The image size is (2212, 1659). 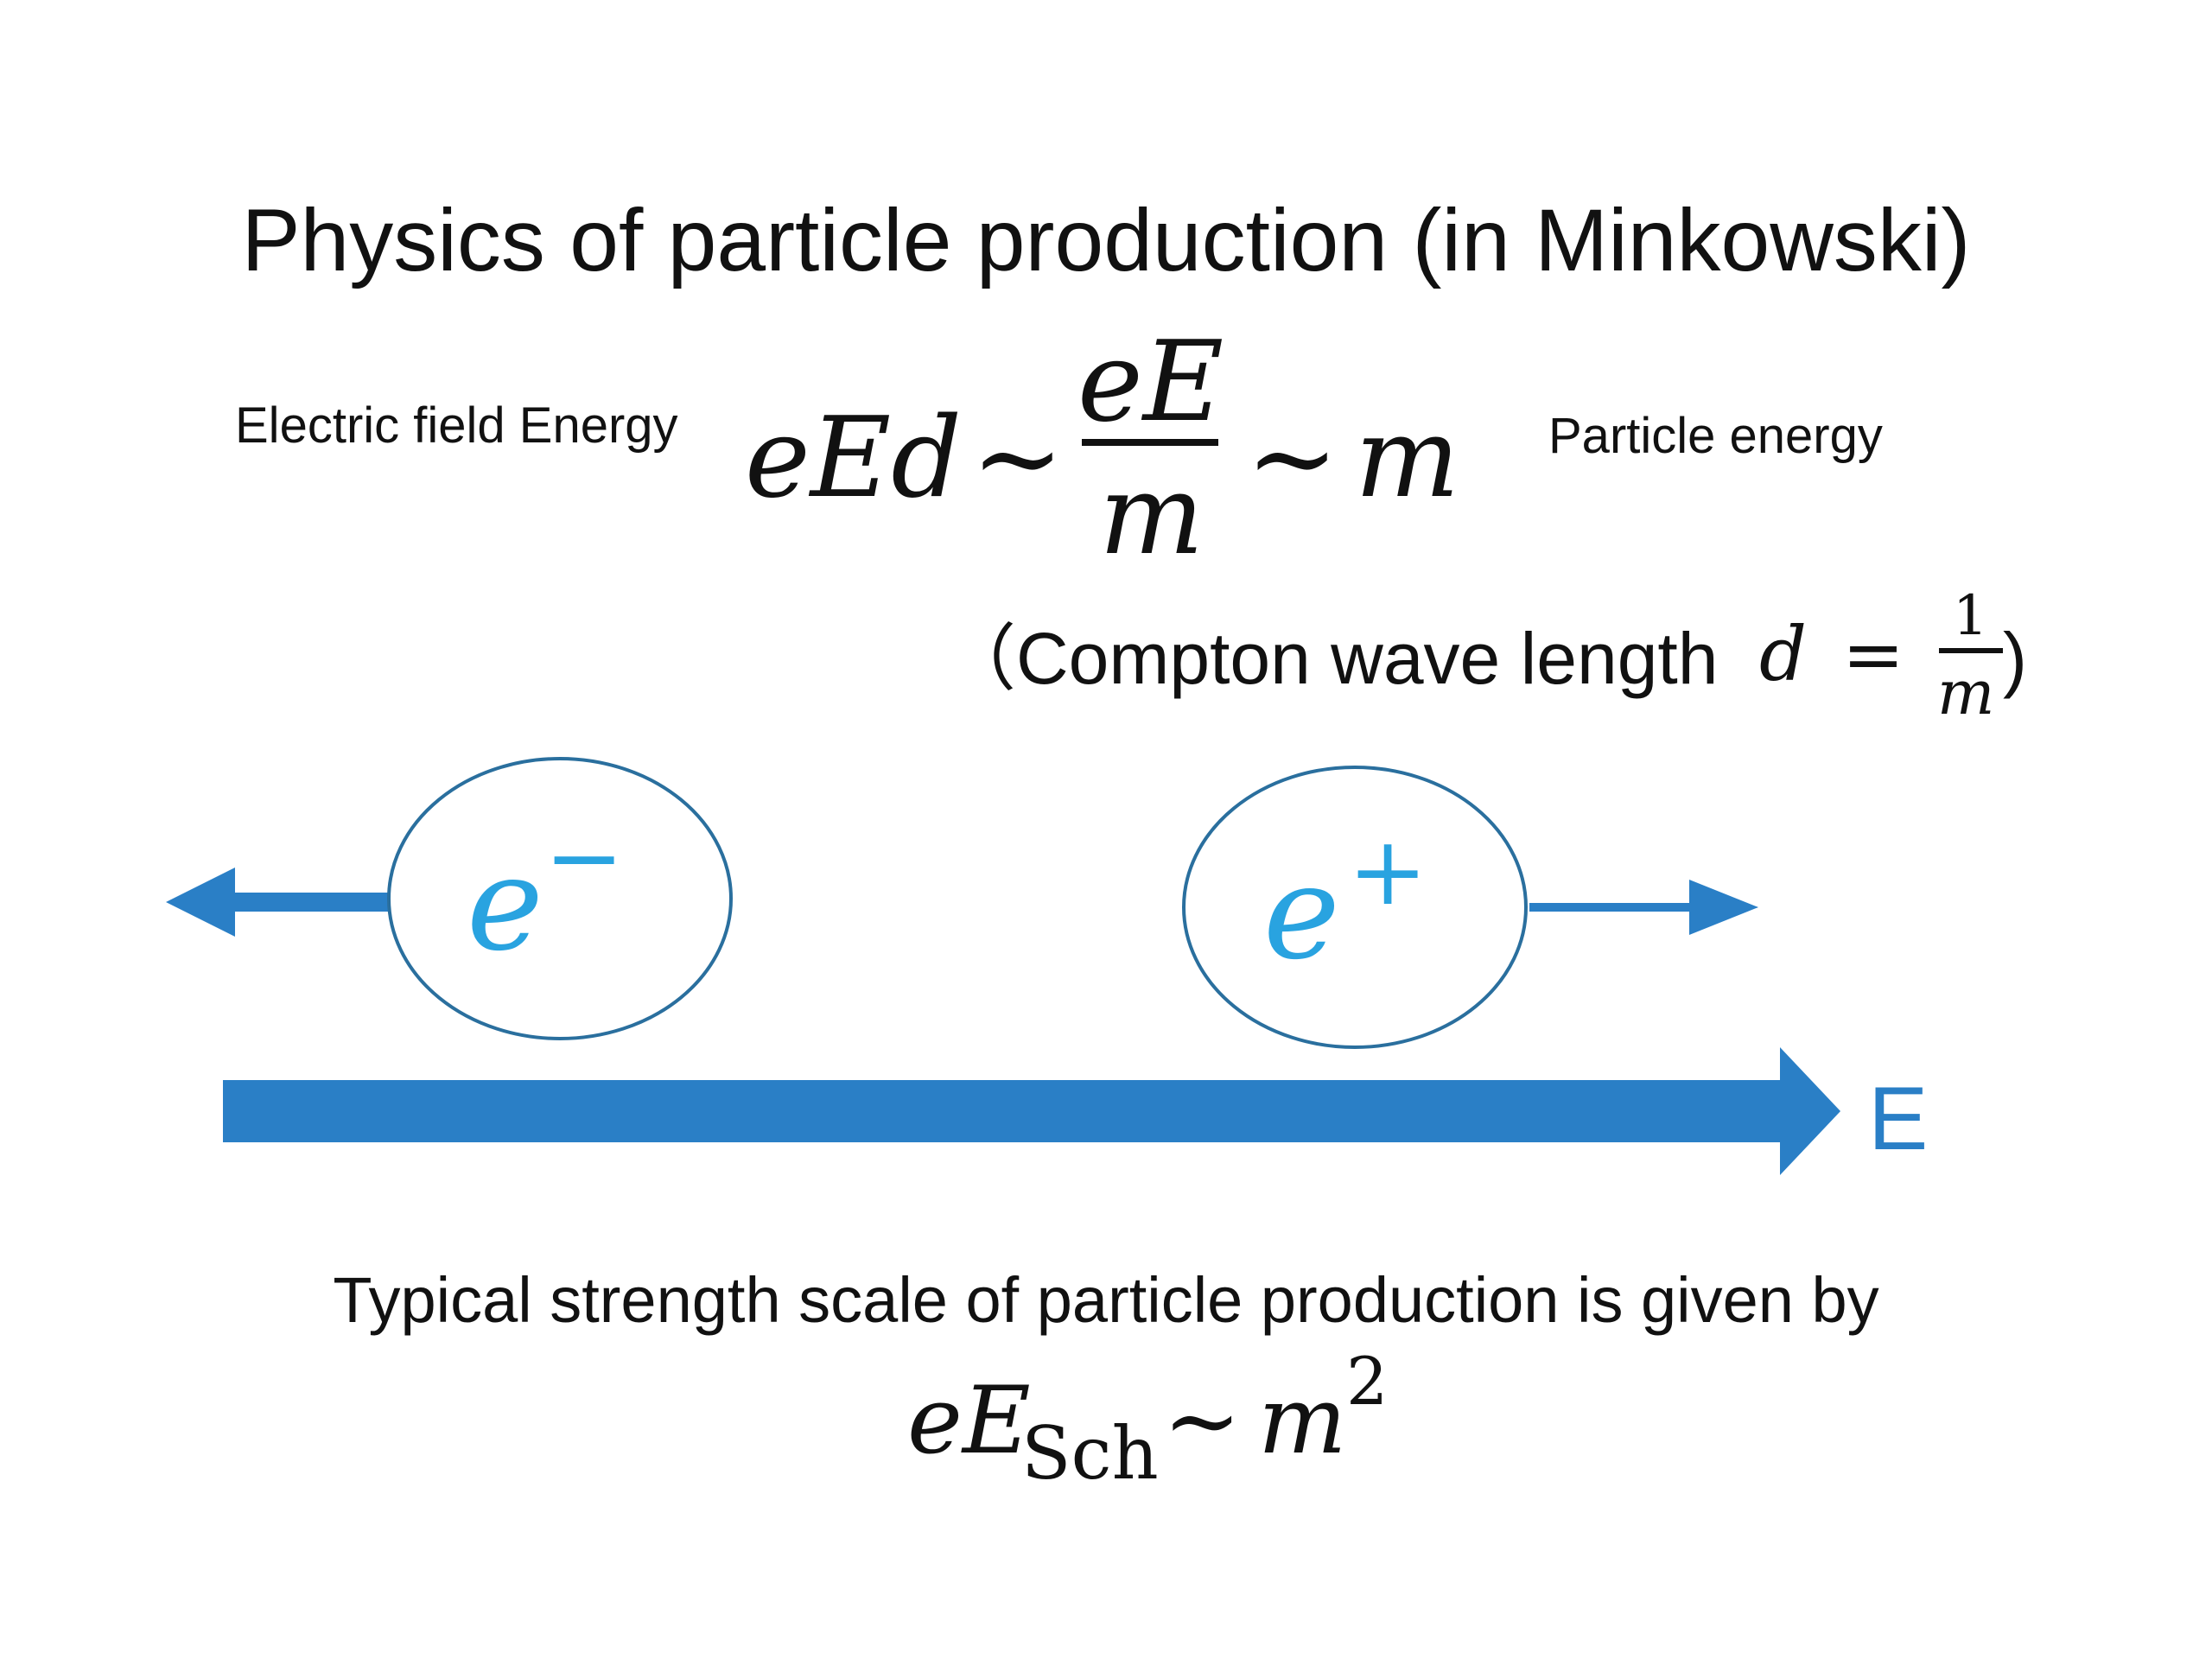 What do you see at coordinates (456, 425) in the screenshot?
I see `electric-field-energy-label: Electric field Energy` at bounding box center [456, 425].